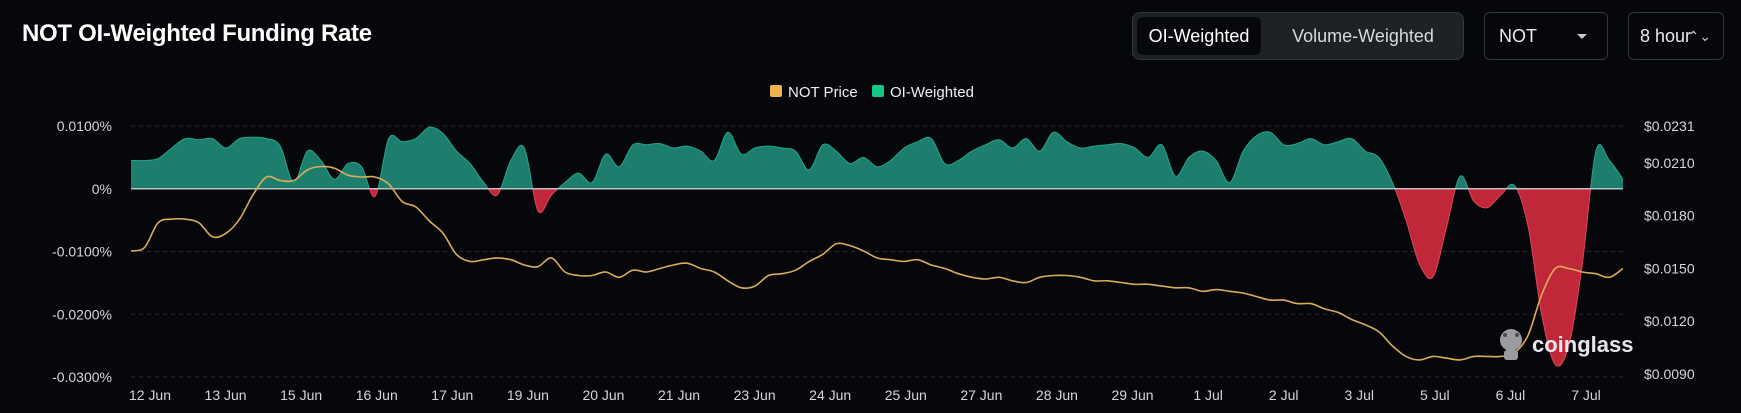 This screenshot has height=413, width=1741. What do you see at coordinates (1669, 163) in the screenshot?
I see `y-right-tick-label: $0.0210` at bounding box center [1669, 163].